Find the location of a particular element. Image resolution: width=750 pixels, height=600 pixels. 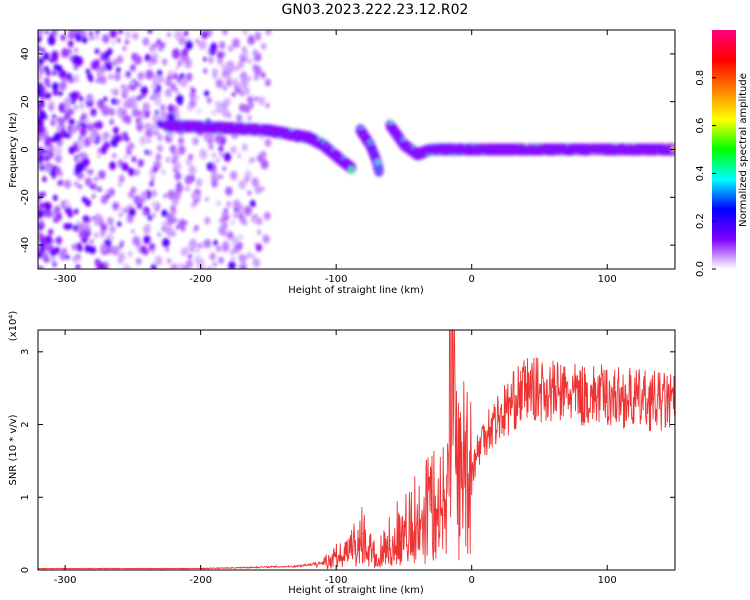

colorbar-tick-label: 0.6 is located at coordinates (700, 126).